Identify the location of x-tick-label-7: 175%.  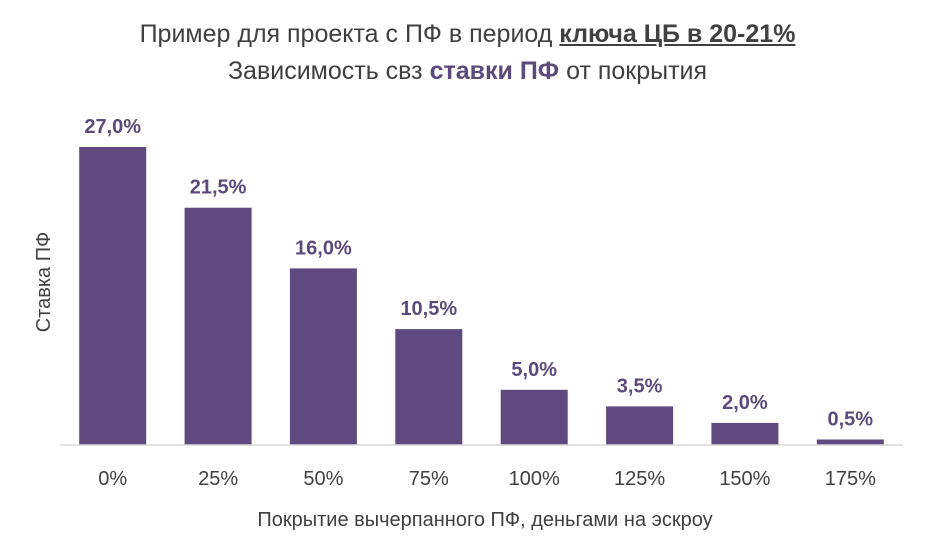
(850, 479).